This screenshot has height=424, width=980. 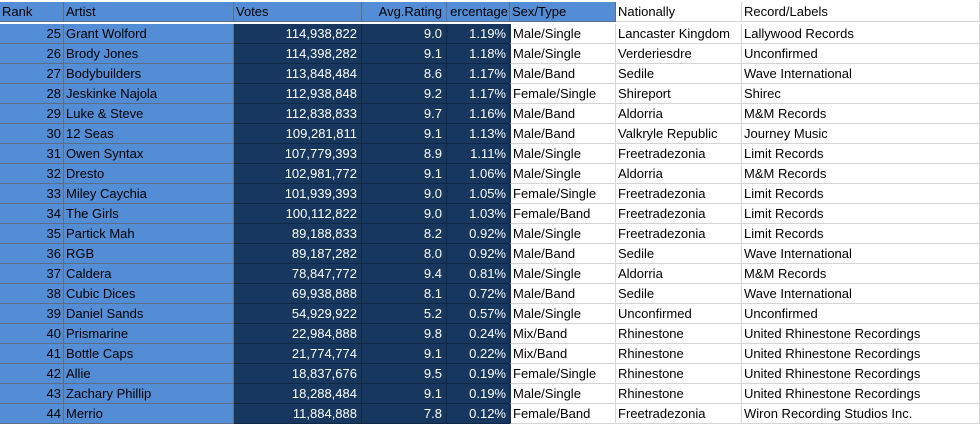 I want to click on artist-cell: Miley Caychia, so click(x=149, y=194).